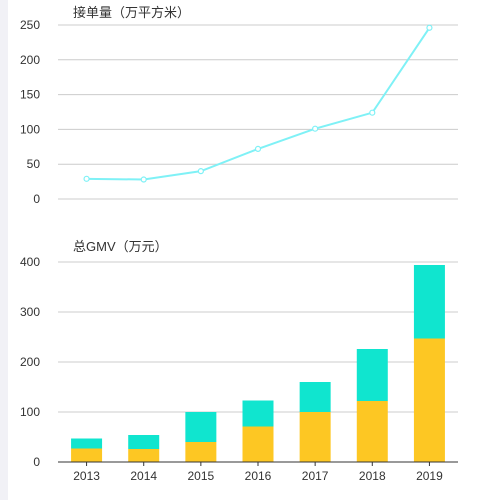 This screenshot has width=500, height=500. What do you see at coordinates (30, 112) in the screenshot?
I see `line-chart-y-axis: 250 200 150 100 50 0` at bounding box center [30, 112].